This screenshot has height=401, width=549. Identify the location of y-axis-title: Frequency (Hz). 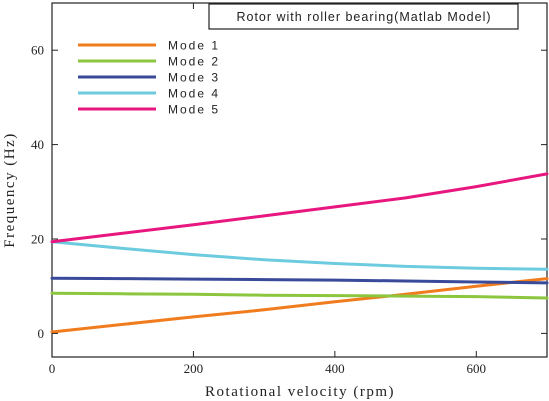
(10, 190).